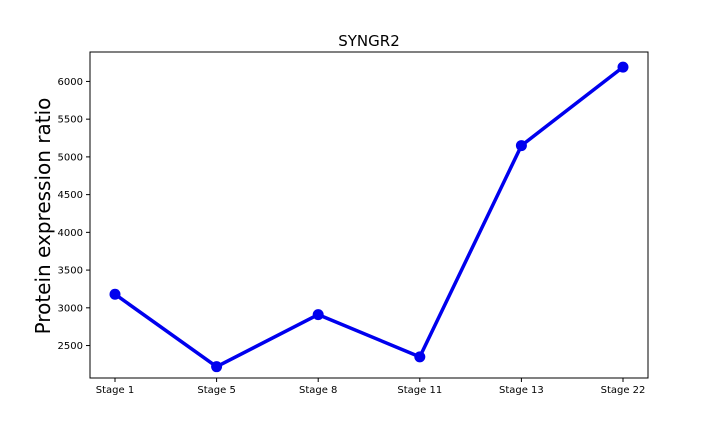 The image size is (720, 432). I want to click on y-axis-label: Protein expression ratio, so click(43, 216).